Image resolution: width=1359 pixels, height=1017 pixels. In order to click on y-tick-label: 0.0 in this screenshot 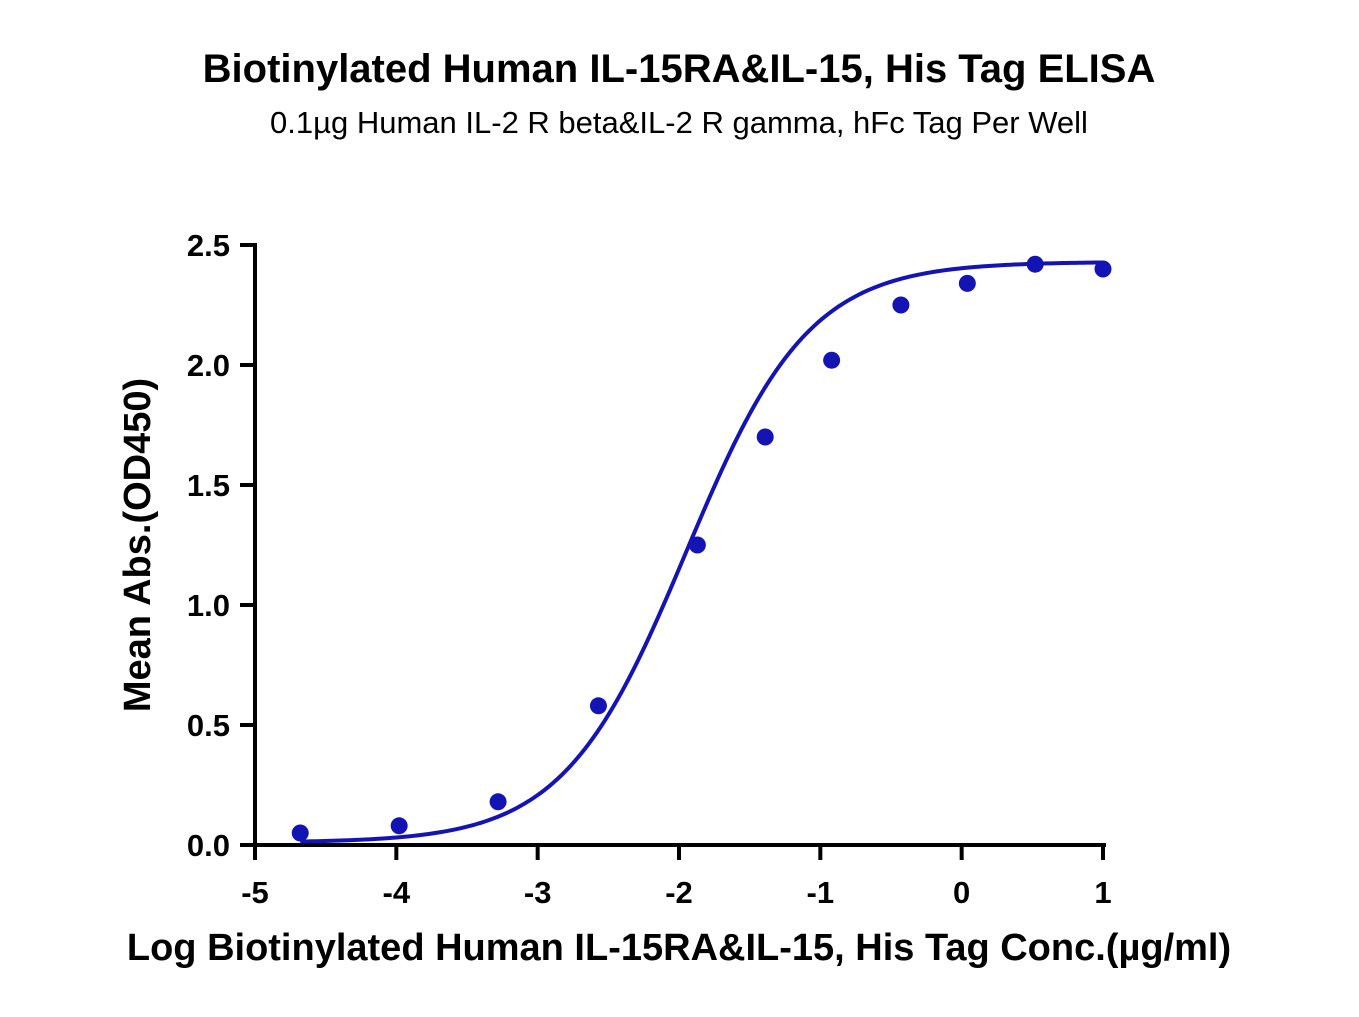, I will do `click(208, 845)`.